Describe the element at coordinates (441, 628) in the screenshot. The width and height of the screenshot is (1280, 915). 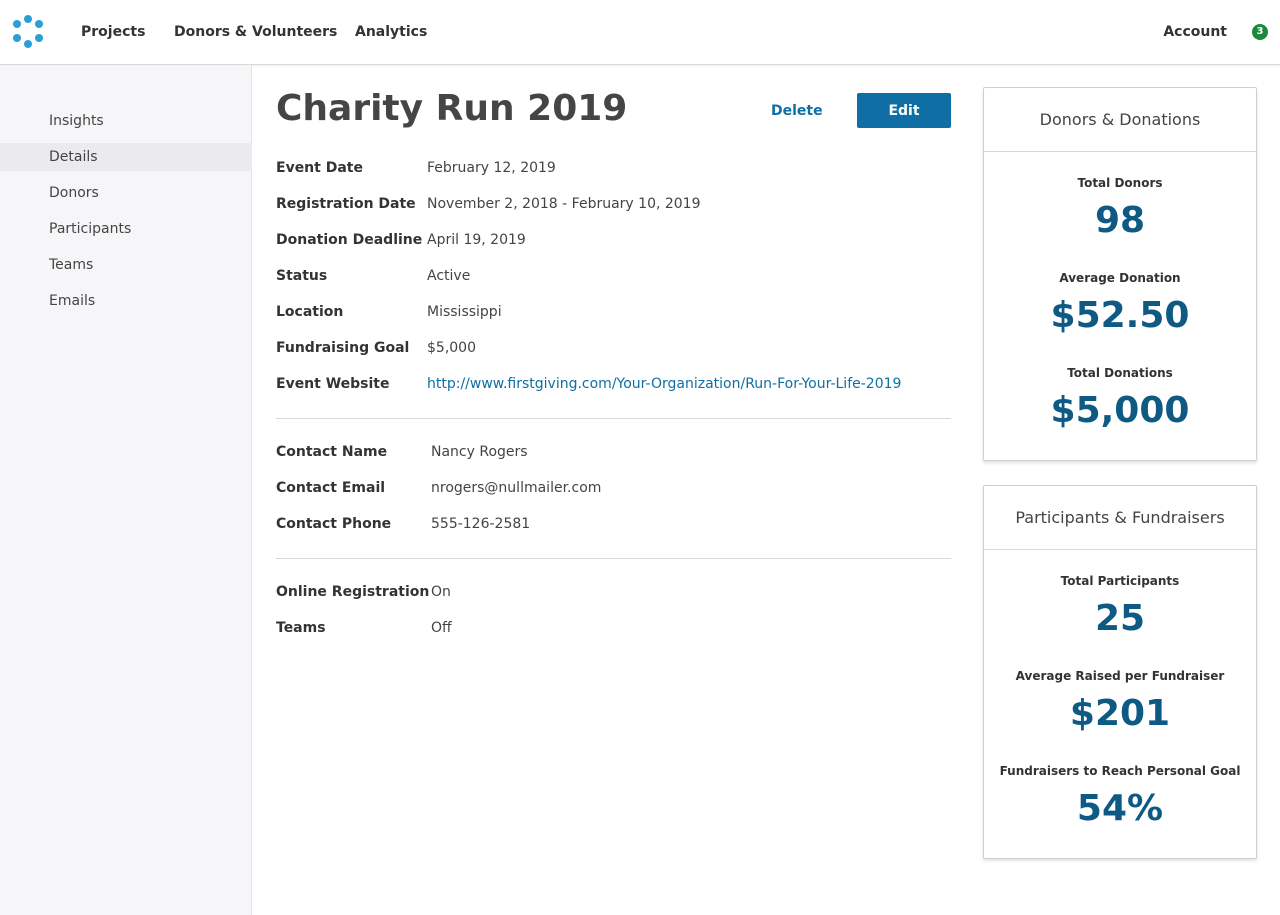
I see `field-value: Off` at that location.